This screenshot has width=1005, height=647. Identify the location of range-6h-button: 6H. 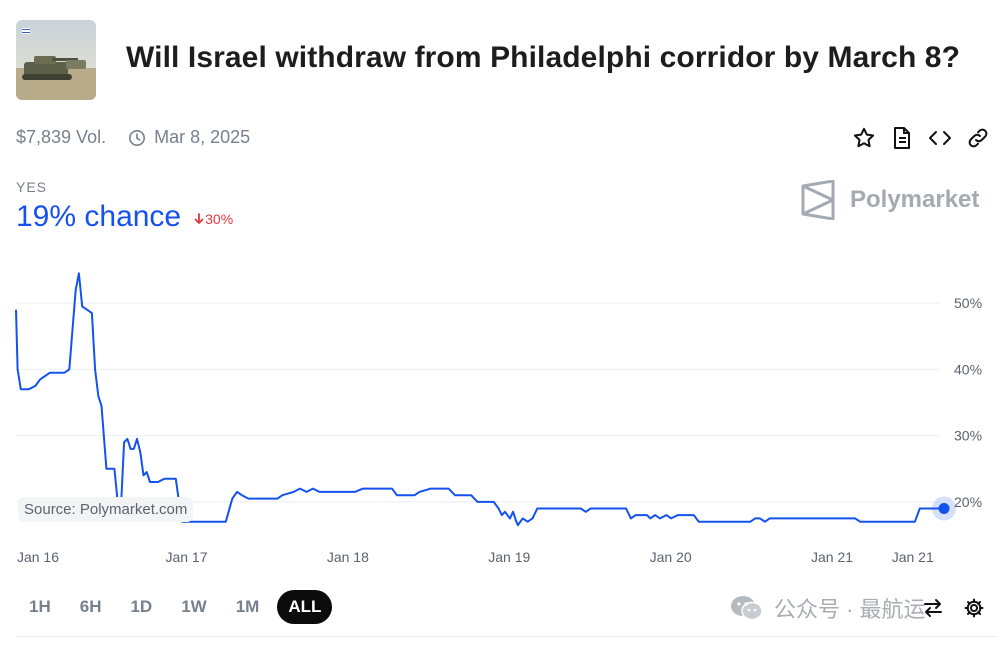
(90, 606).